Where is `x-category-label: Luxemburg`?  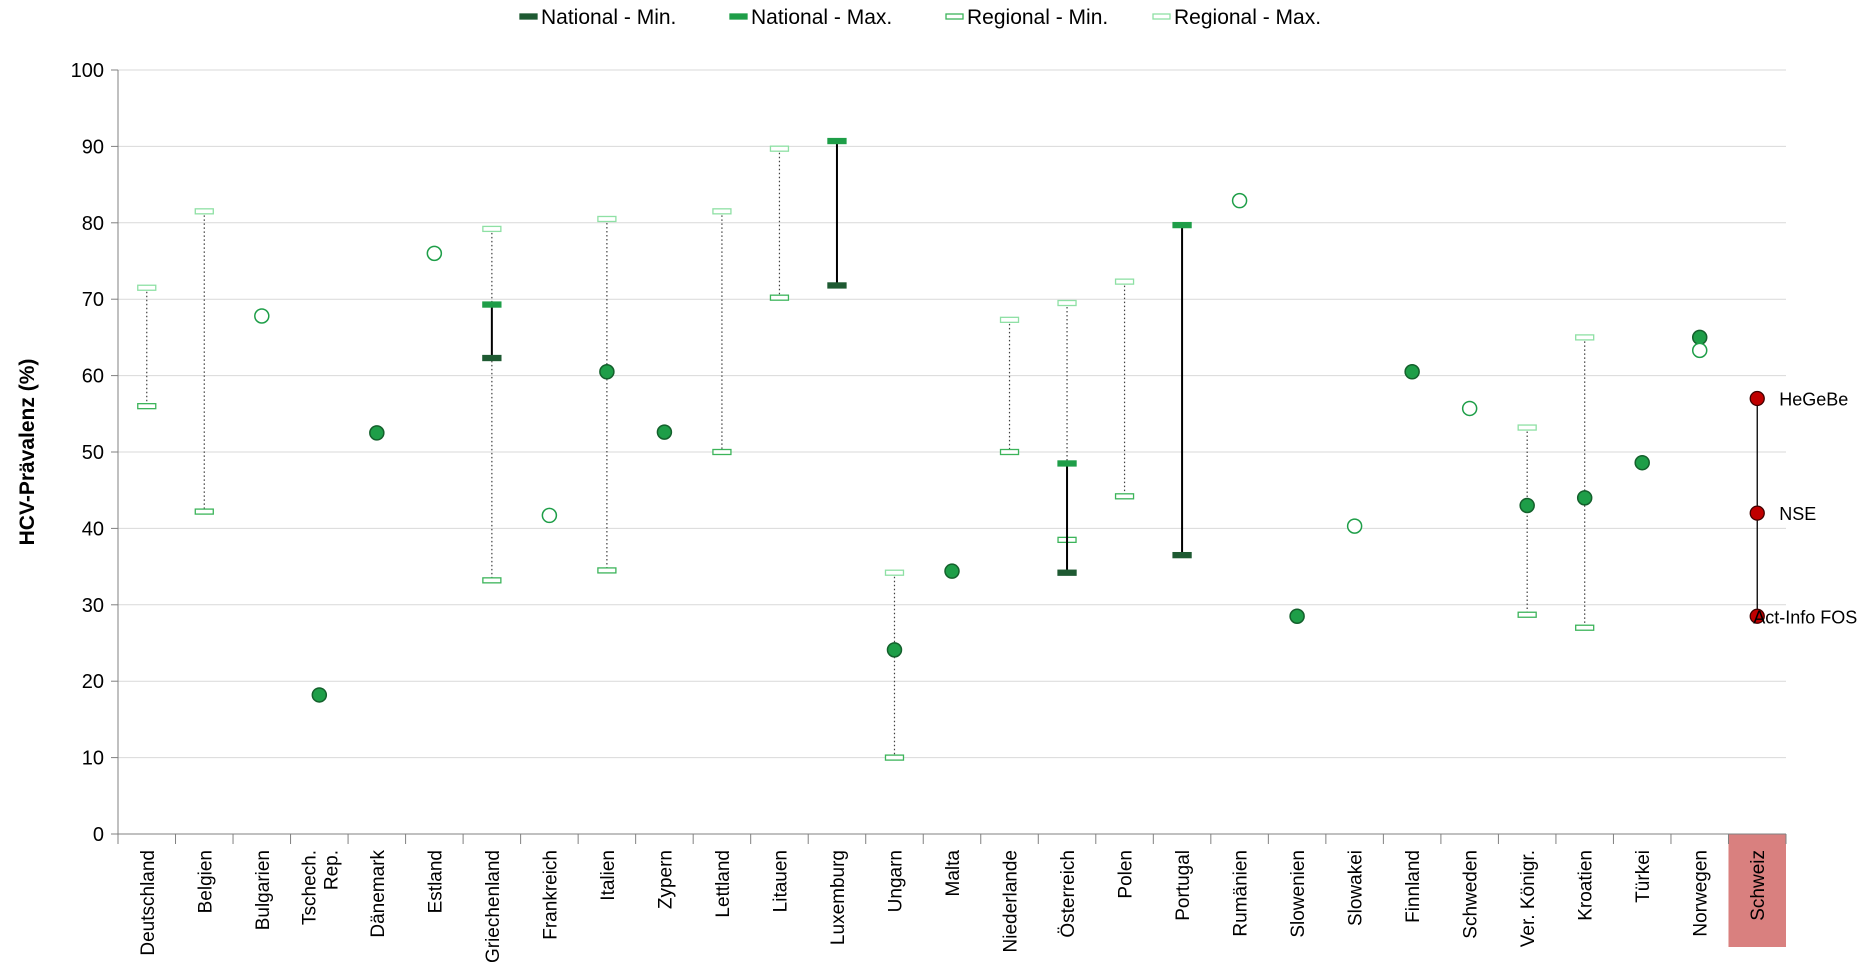 x-category-label: Luxemburg is located at coordinates (838, 897).